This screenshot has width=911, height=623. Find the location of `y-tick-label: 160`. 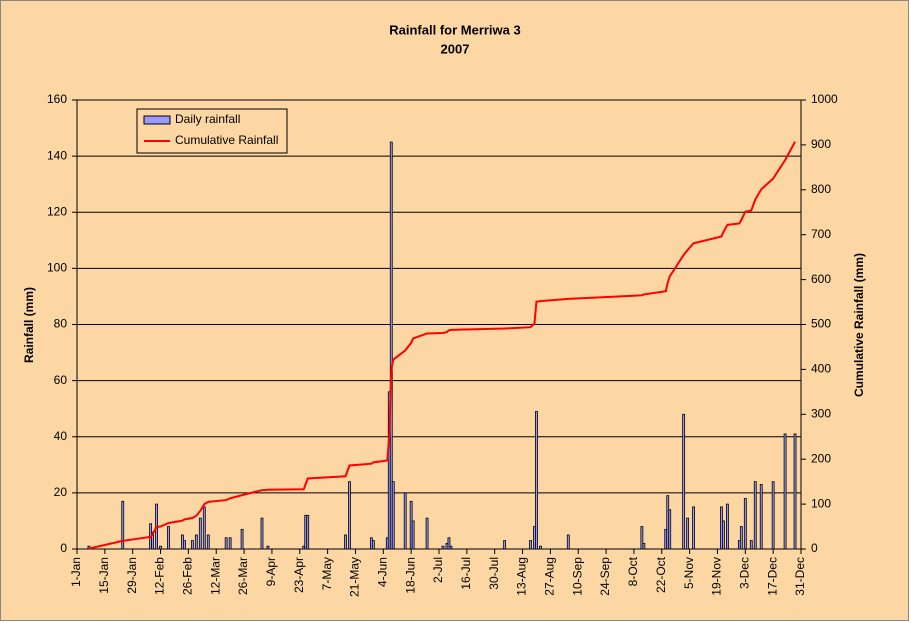

y-tick-label: 160 is located at coordinates (57, 99).